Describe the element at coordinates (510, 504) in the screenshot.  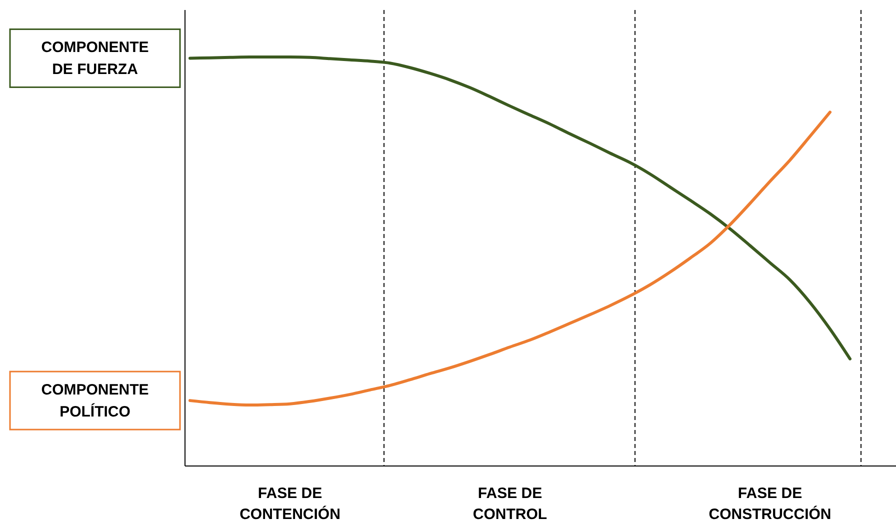
I see `x-tick-label: FASE DE CONTROL` at that location.